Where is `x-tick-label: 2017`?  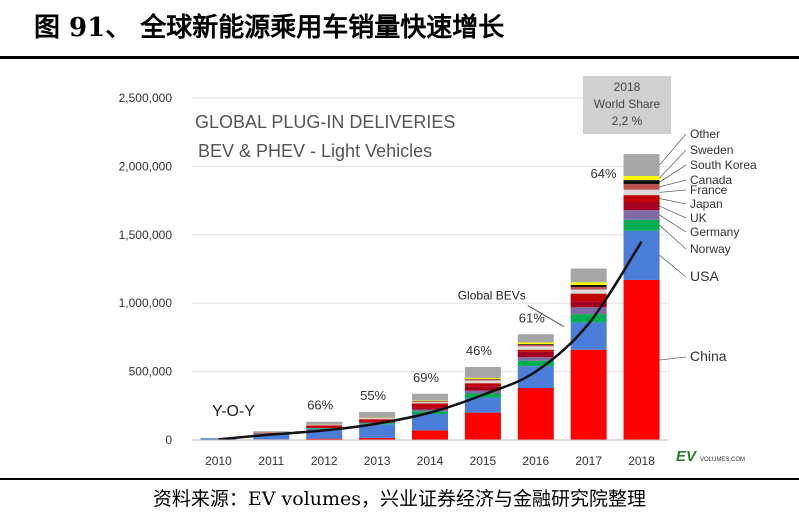 x-tick-label: 2017 is located at coordinates (588, 461).